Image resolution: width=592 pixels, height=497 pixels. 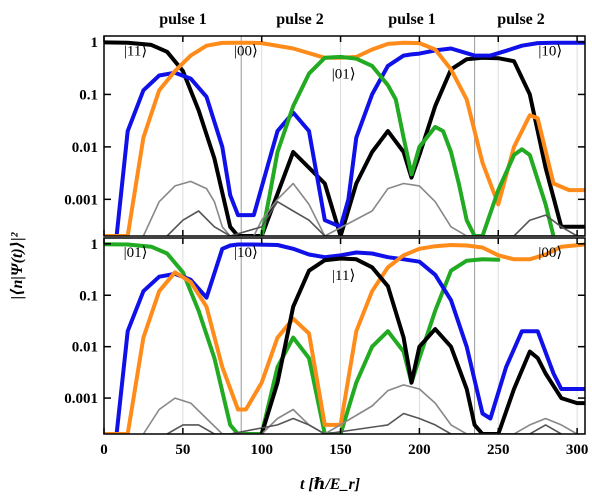 What do you see at coordinates (261, 450) in the screenshot?
I see `x-tick-label: 100` at bounding box center [261, 450].